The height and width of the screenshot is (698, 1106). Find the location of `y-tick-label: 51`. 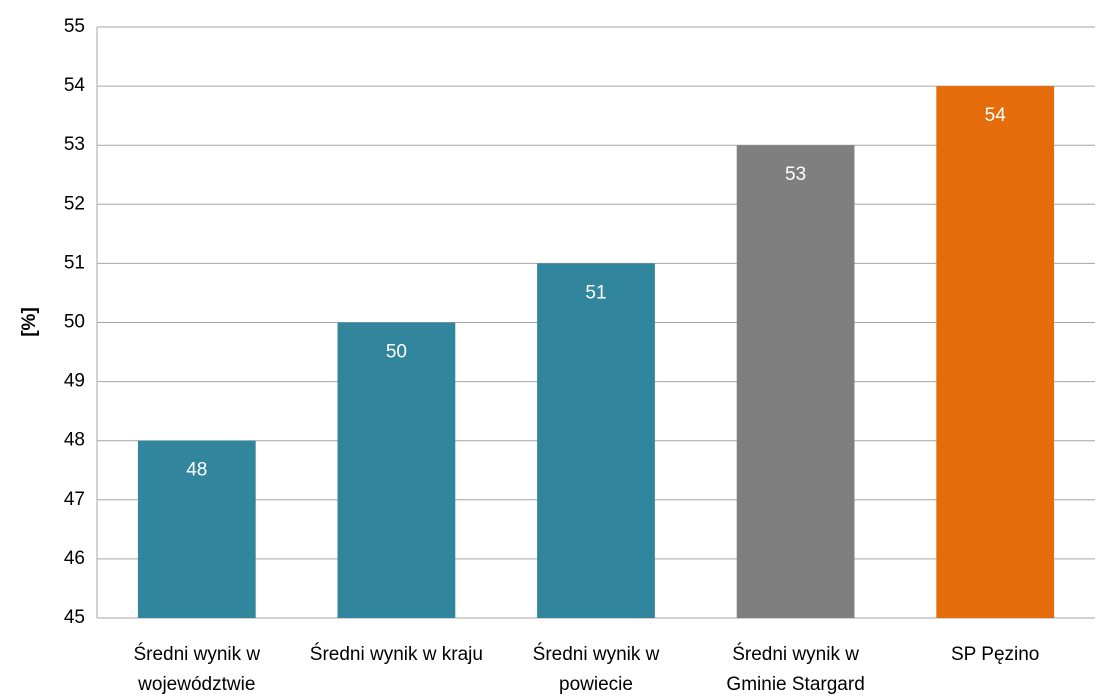

y-tick-label: 51 is located at coordinates (74, 262).